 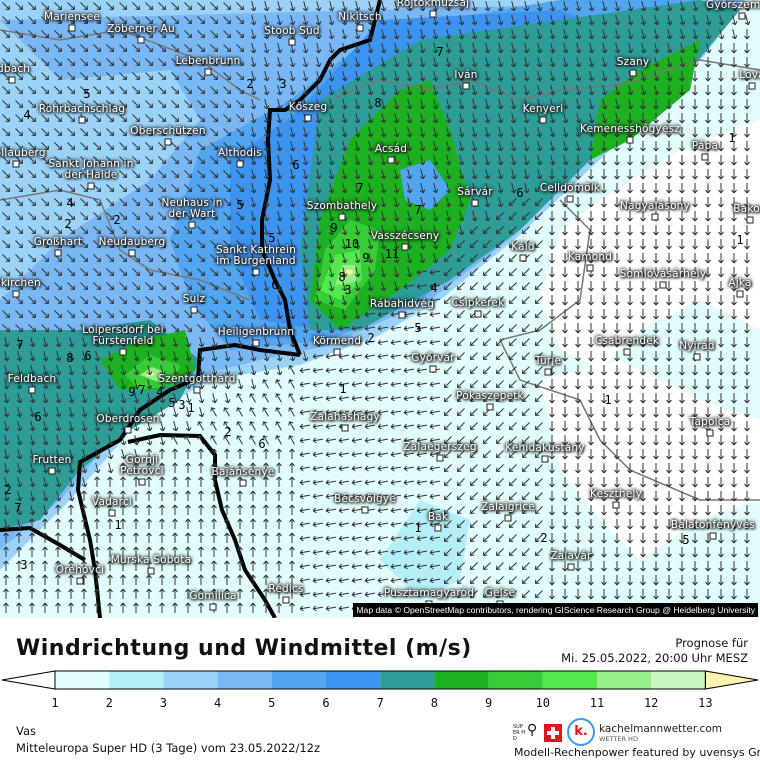 I want to click on town-label: Szany, so click(x=633, y=62).